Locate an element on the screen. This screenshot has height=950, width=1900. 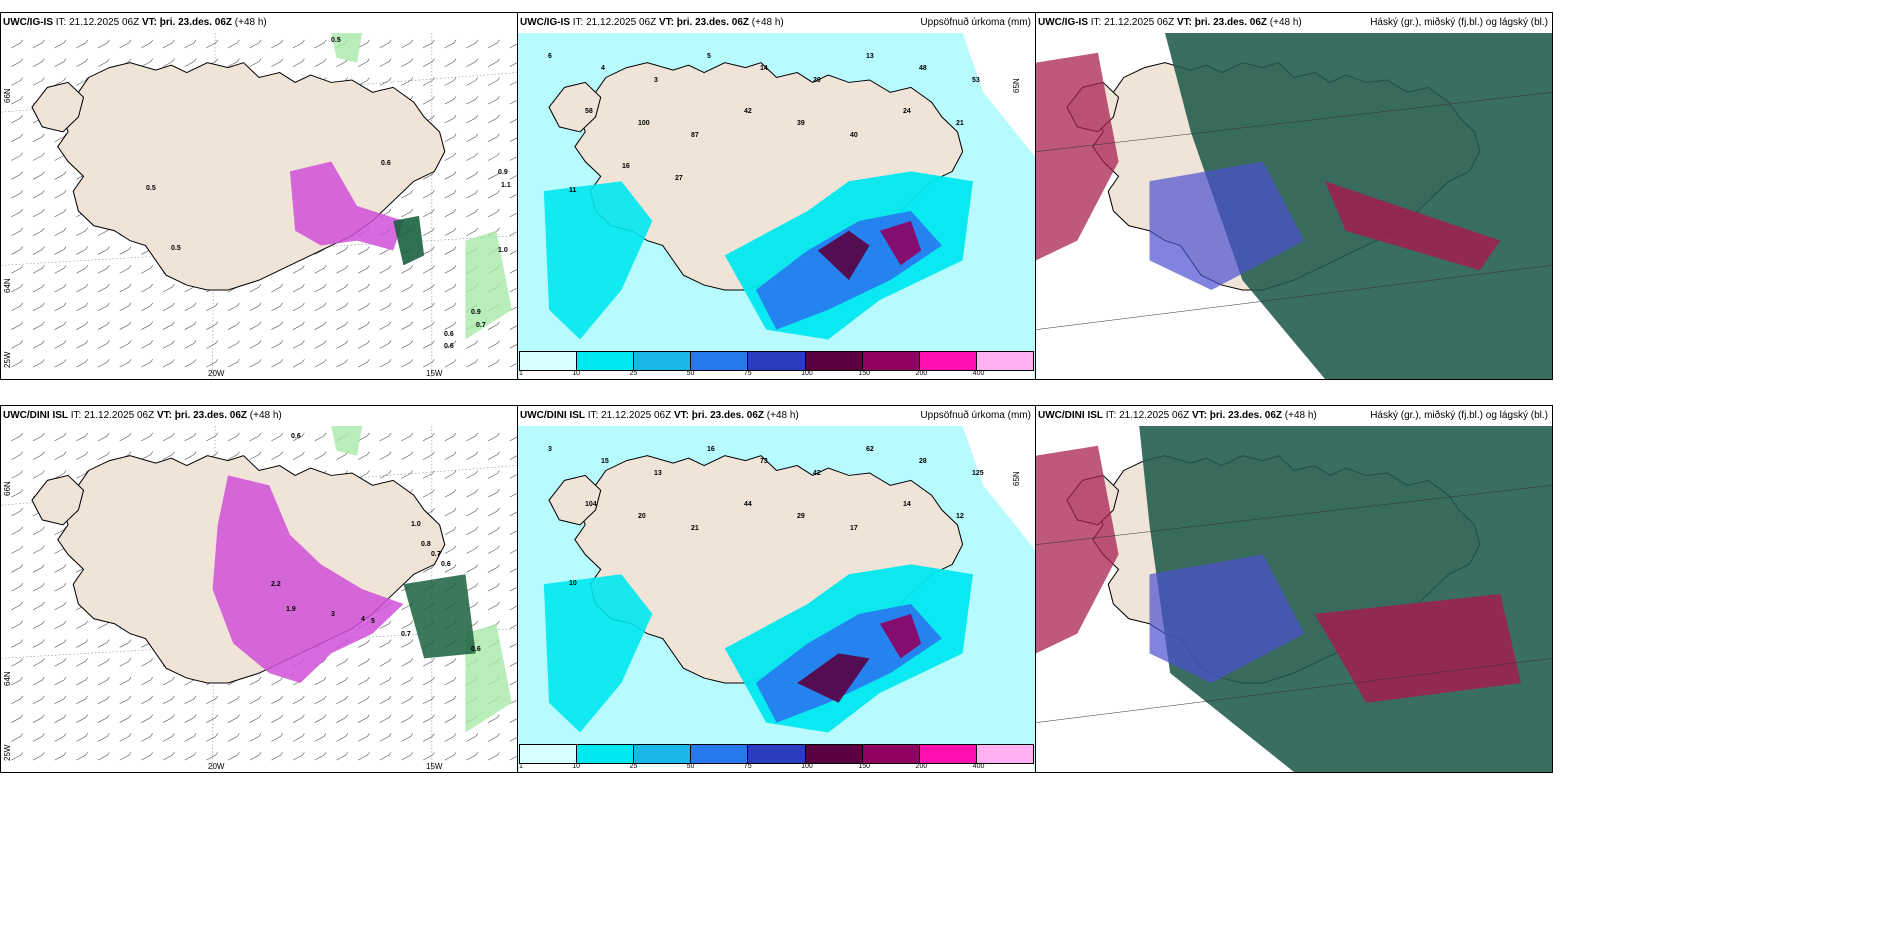
latitude-label: 25W is located at coordinates (7, 359).